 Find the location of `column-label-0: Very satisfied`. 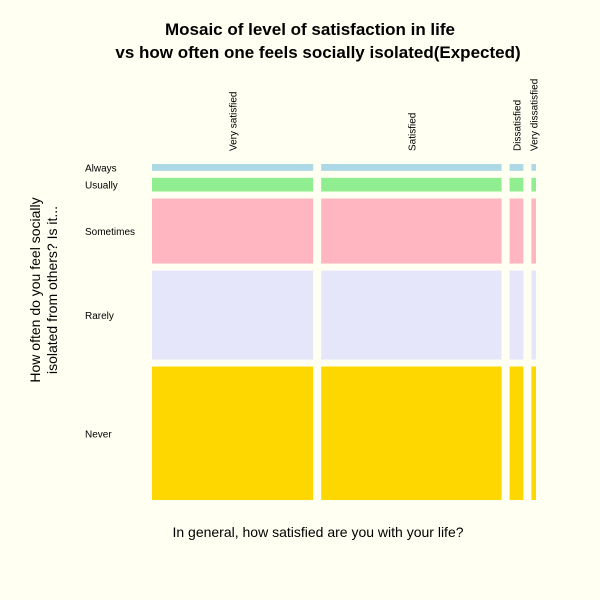

column-label-0: Very satisfied is located at coordinates (234, 121).